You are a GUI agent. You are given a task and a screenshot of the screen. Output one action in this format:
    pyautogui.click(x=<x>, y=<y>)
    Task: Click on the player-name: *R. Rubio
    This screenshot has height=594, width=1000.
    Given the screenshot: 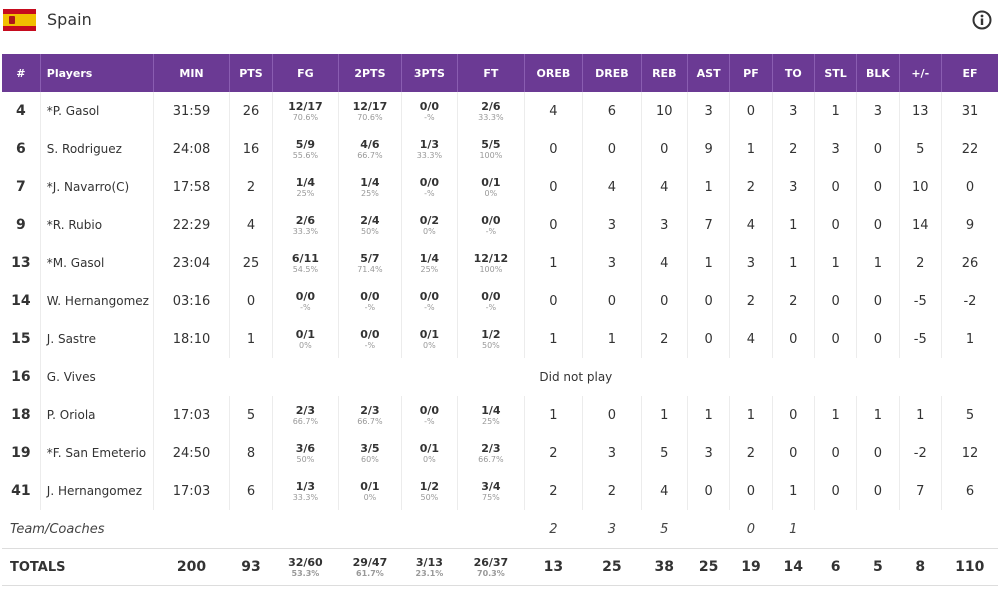 What is the action you would take?
    pyautogui.click(x=97, y=225)
    